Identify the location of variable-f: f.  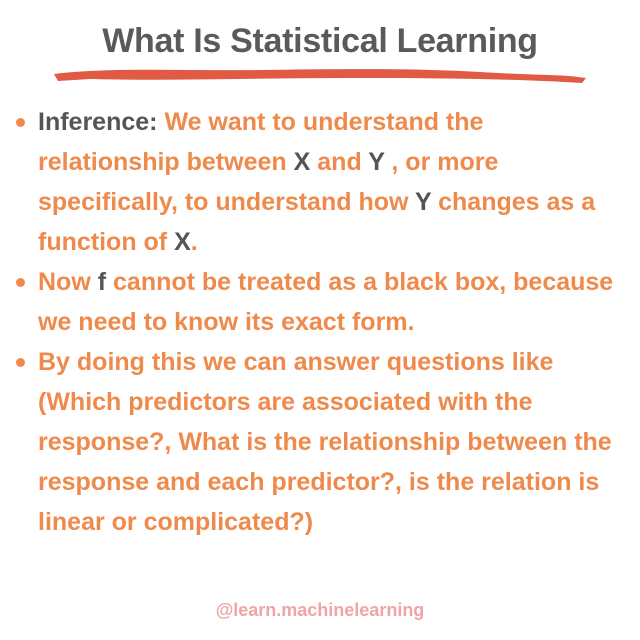
(102, 282).